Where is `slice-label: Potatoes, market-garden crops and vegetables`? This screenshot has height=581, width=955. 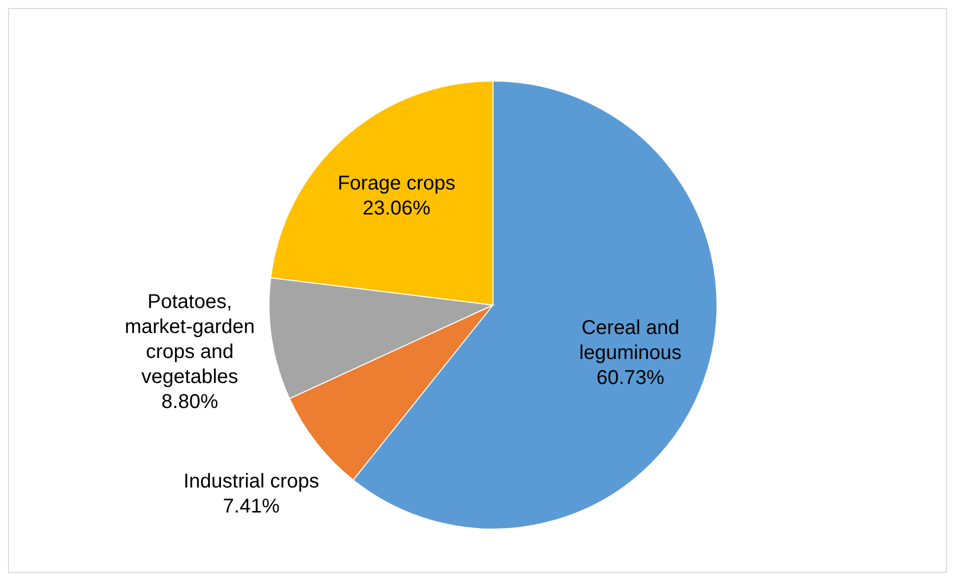 slice-label: Potatoes, market-garden crops and vegetables is located at coordinates (189, 339).